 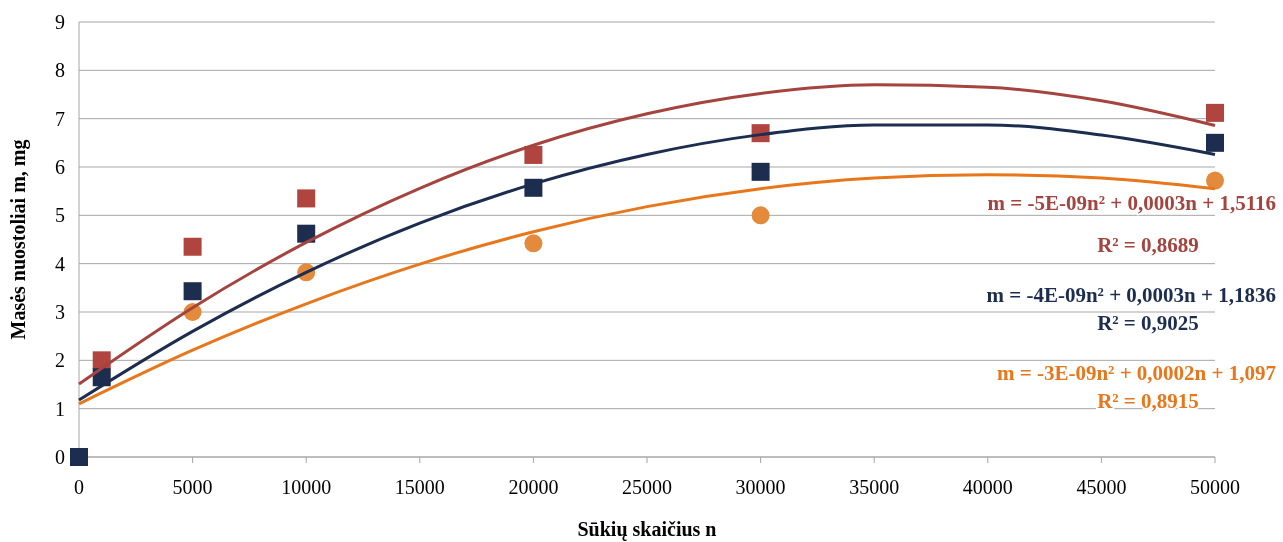 What do you see at coordinates (987, 487) in the screenshot?
I see `x-tick-label: 40000` at bounding box center [987, 487].